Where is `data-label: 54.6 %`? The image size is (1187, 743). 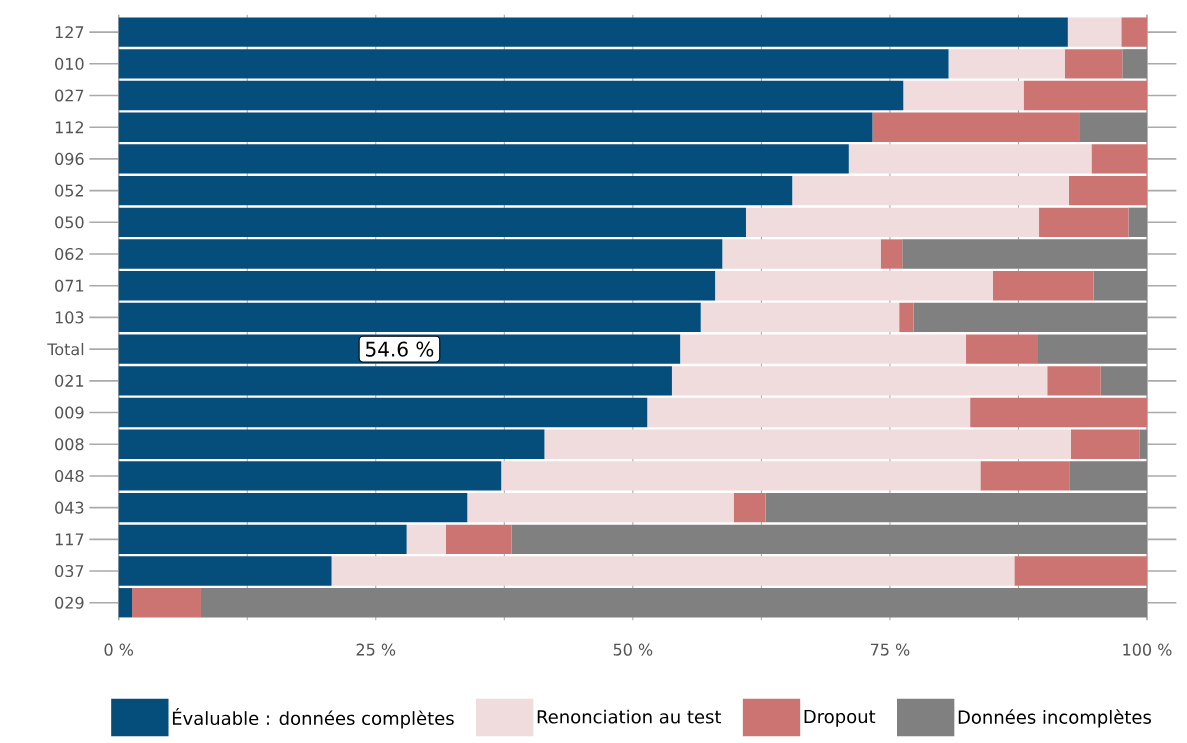 data-label: 54.6 % is located at coordinates (400, 349).